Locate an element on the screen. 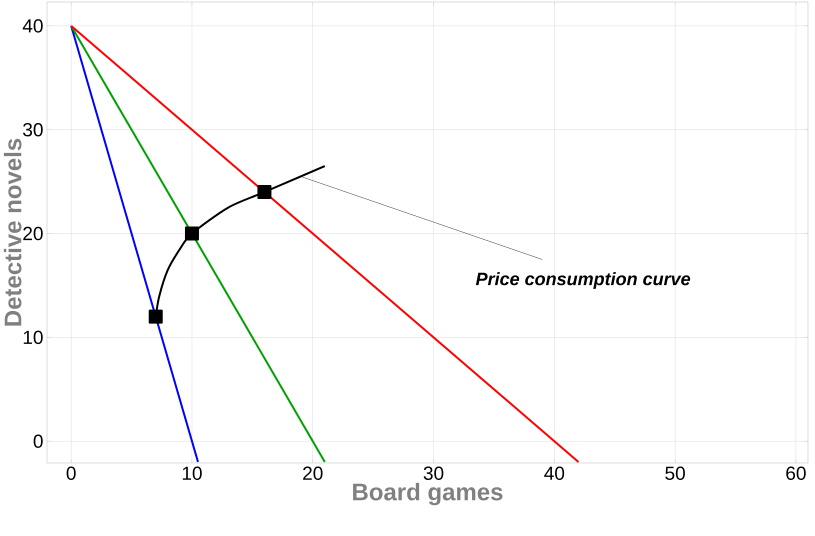 The height and width of the screenshot is (536, 815). y-tick-label: 10 is located at coordinates (33, 337).